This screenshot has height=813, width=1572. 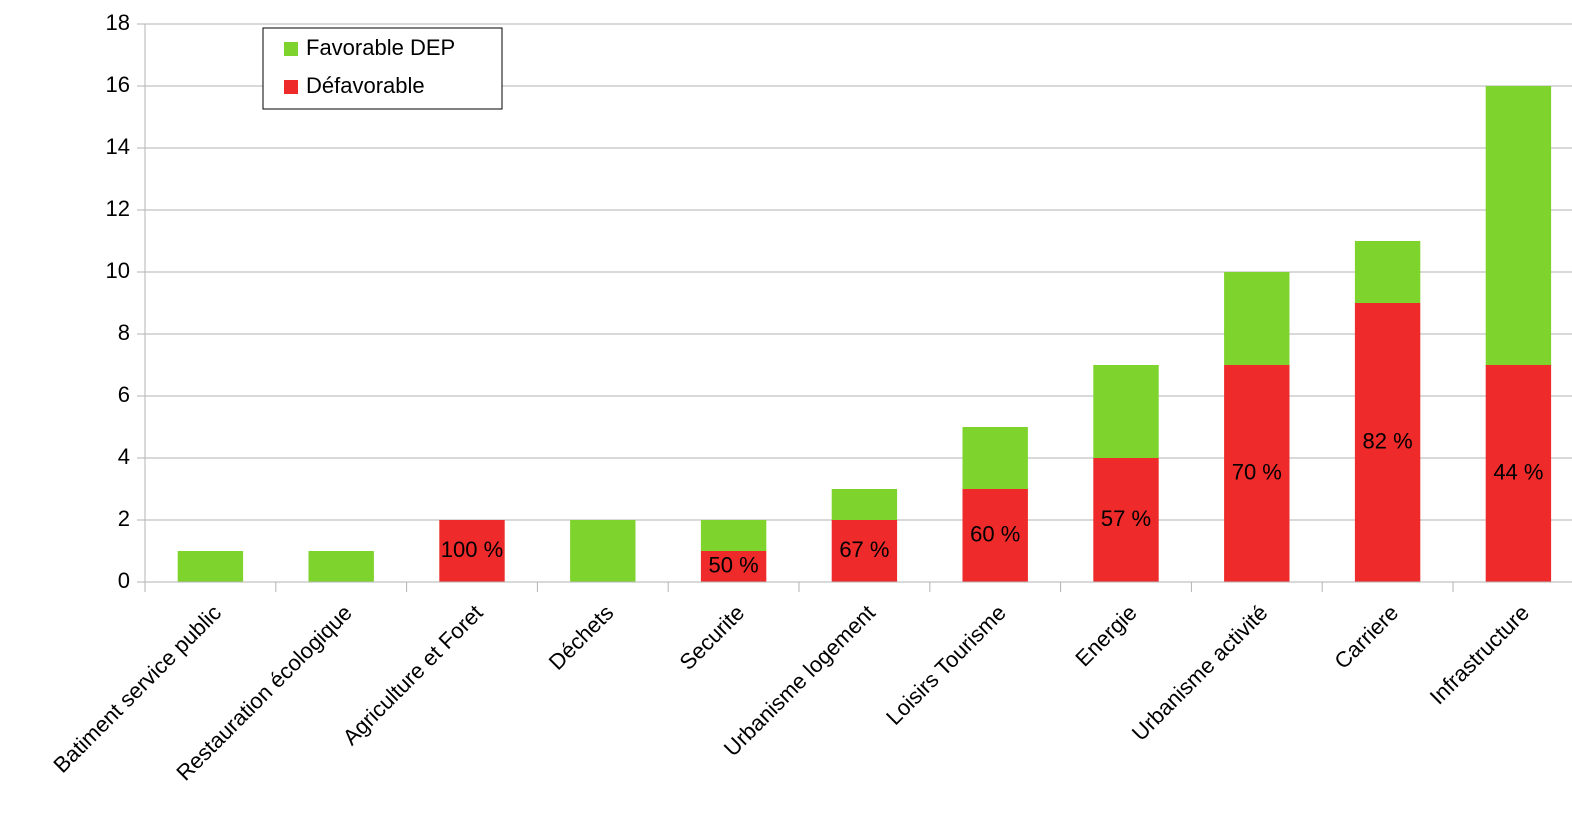 I want to click on x-tick-label: Carriere, so click(x=1366, y=637).